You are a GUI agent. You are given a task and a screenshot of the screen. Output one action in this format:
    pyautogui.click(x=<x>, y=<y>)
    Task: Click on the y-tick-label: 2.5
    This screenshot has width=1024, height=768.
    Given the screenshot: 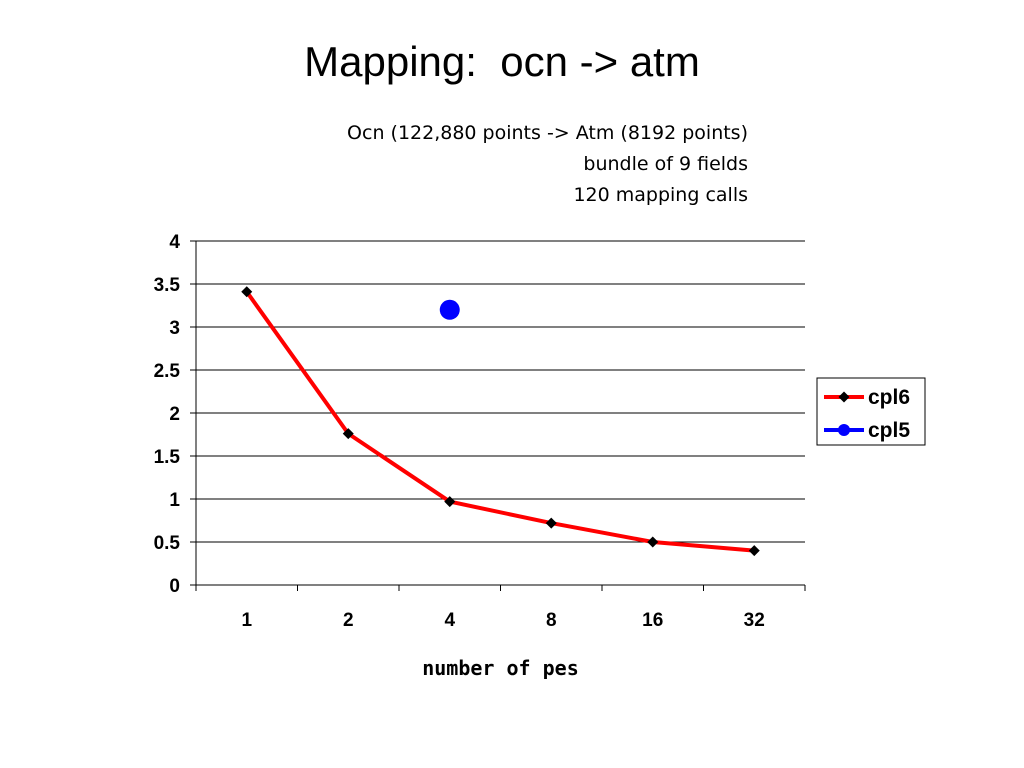 What is the action you would take?
    pyautogui.click(x=167, y=371)
    